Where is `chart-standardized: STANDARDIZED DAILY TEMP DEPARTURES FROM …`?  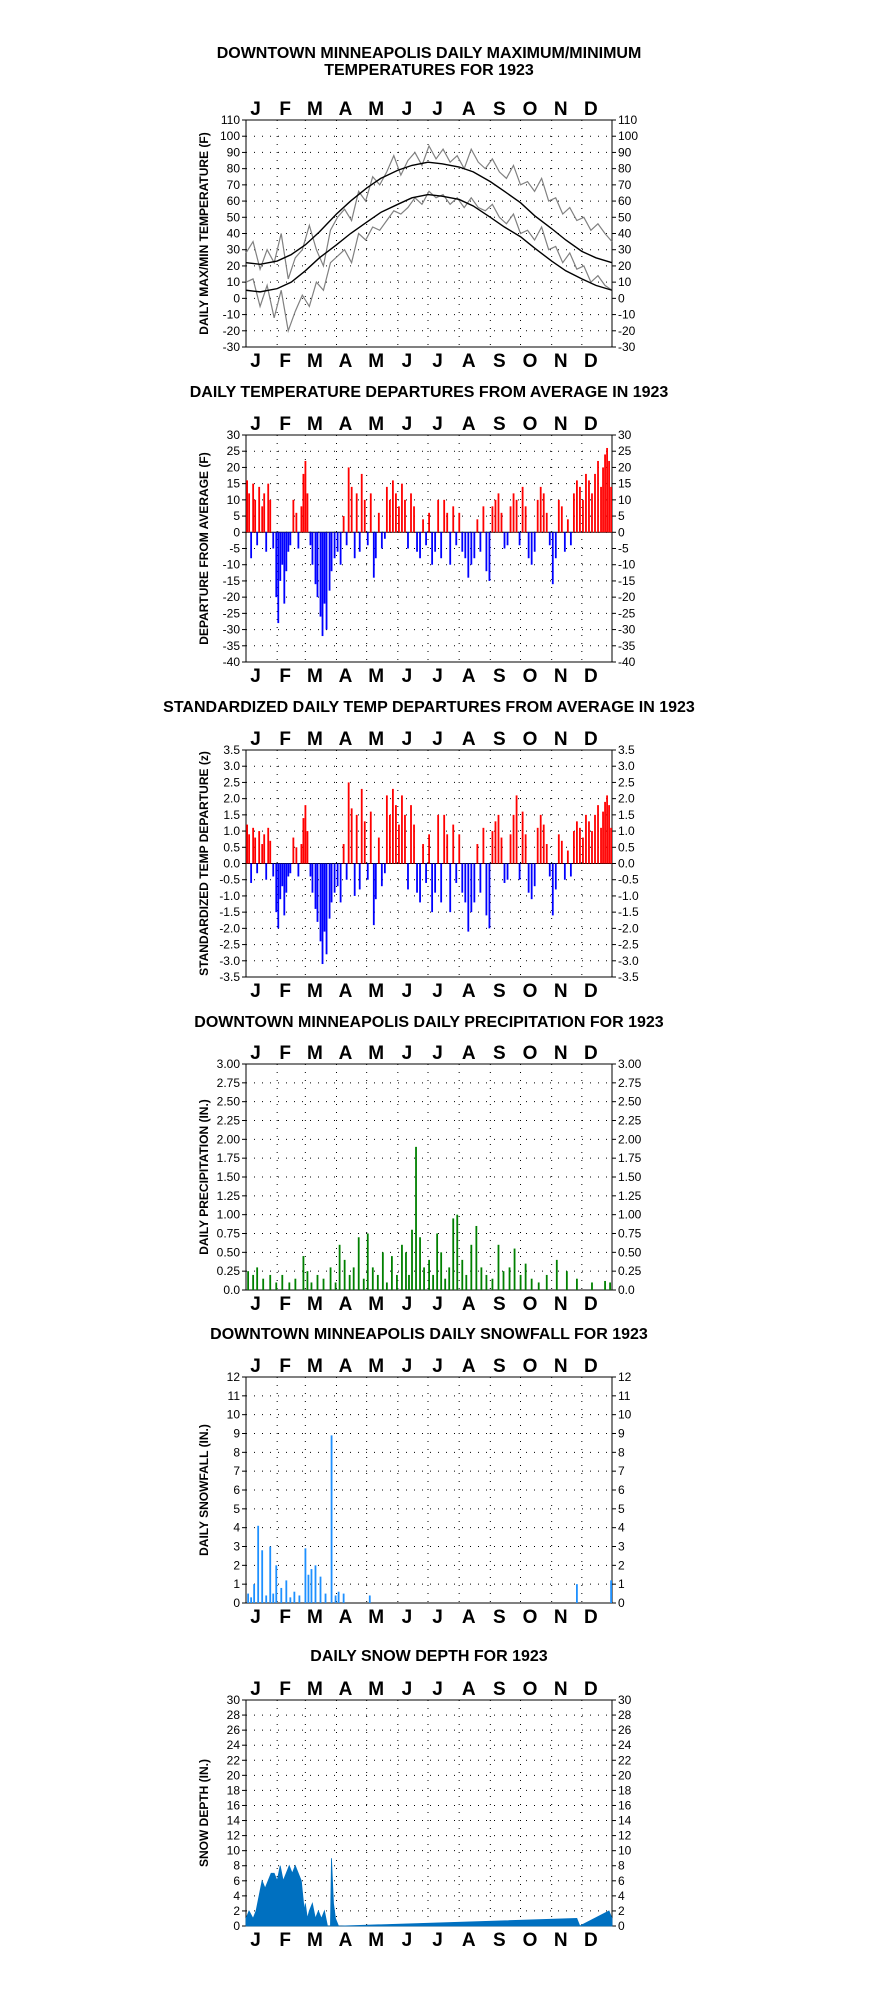
chart-standardized: STANDARDIZED DAILY TEMP DEPARTURES FROM … is located at coordinates (429, 850).